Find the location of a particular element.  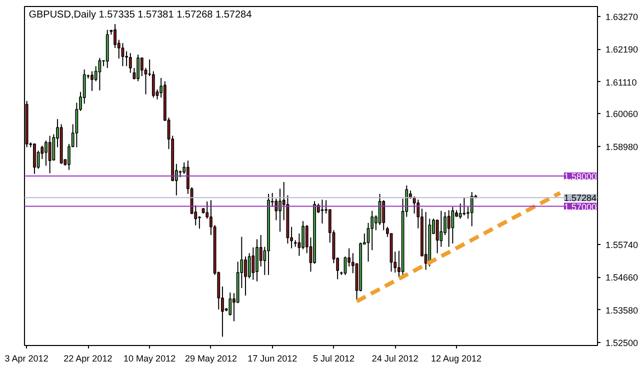

x-tick-label: 17 Jun 2012 is located at coordinates (273, 359).